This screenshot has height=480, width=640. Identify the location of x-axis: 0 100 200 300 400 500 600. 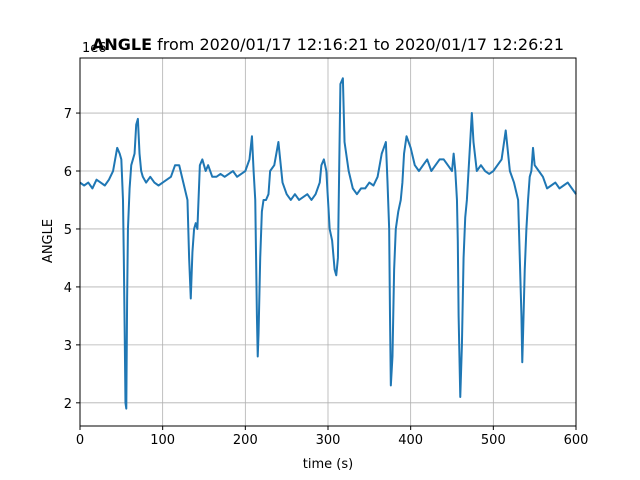
(332, 437).